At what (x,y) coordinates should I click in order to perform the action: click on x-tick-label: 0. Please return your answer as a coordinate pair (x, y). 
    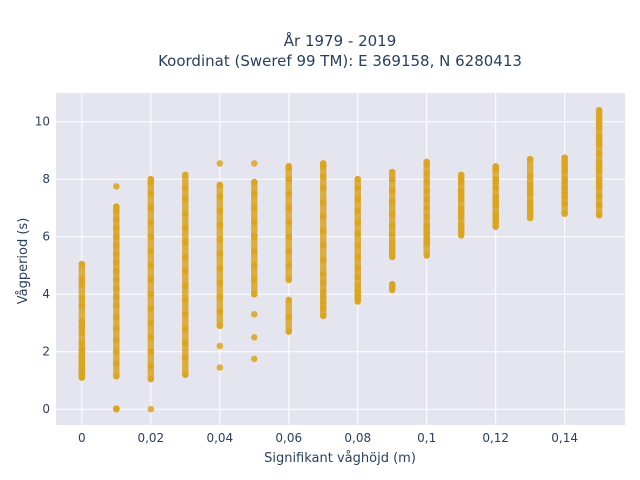
    Looking at the image, I should click on (82, 438).